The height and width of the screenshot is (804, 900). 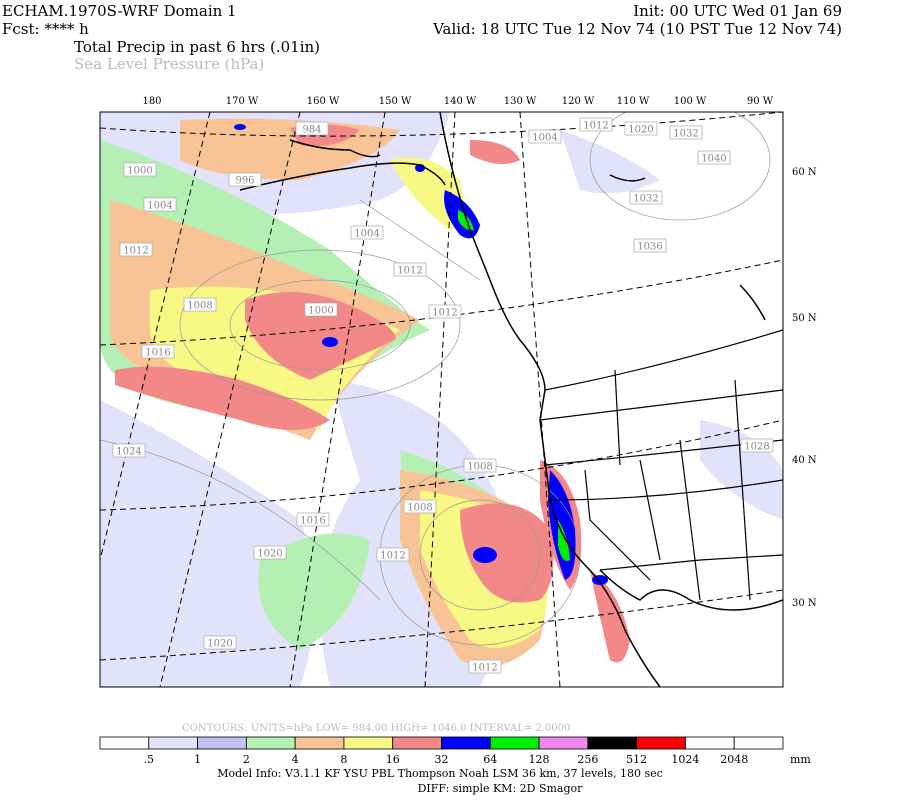 What do you see at coordinates (490, 759) in the screenshot?
I see `colorbar-label: 64` at bounding box center [490, 759].